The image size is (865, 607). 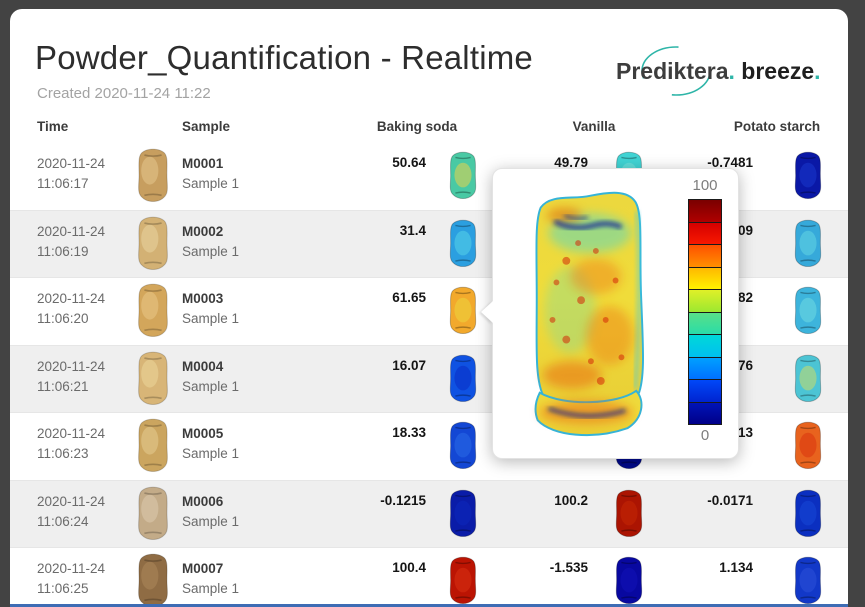 I want to click on sample-id: M0002, so click(x=203, y=231).